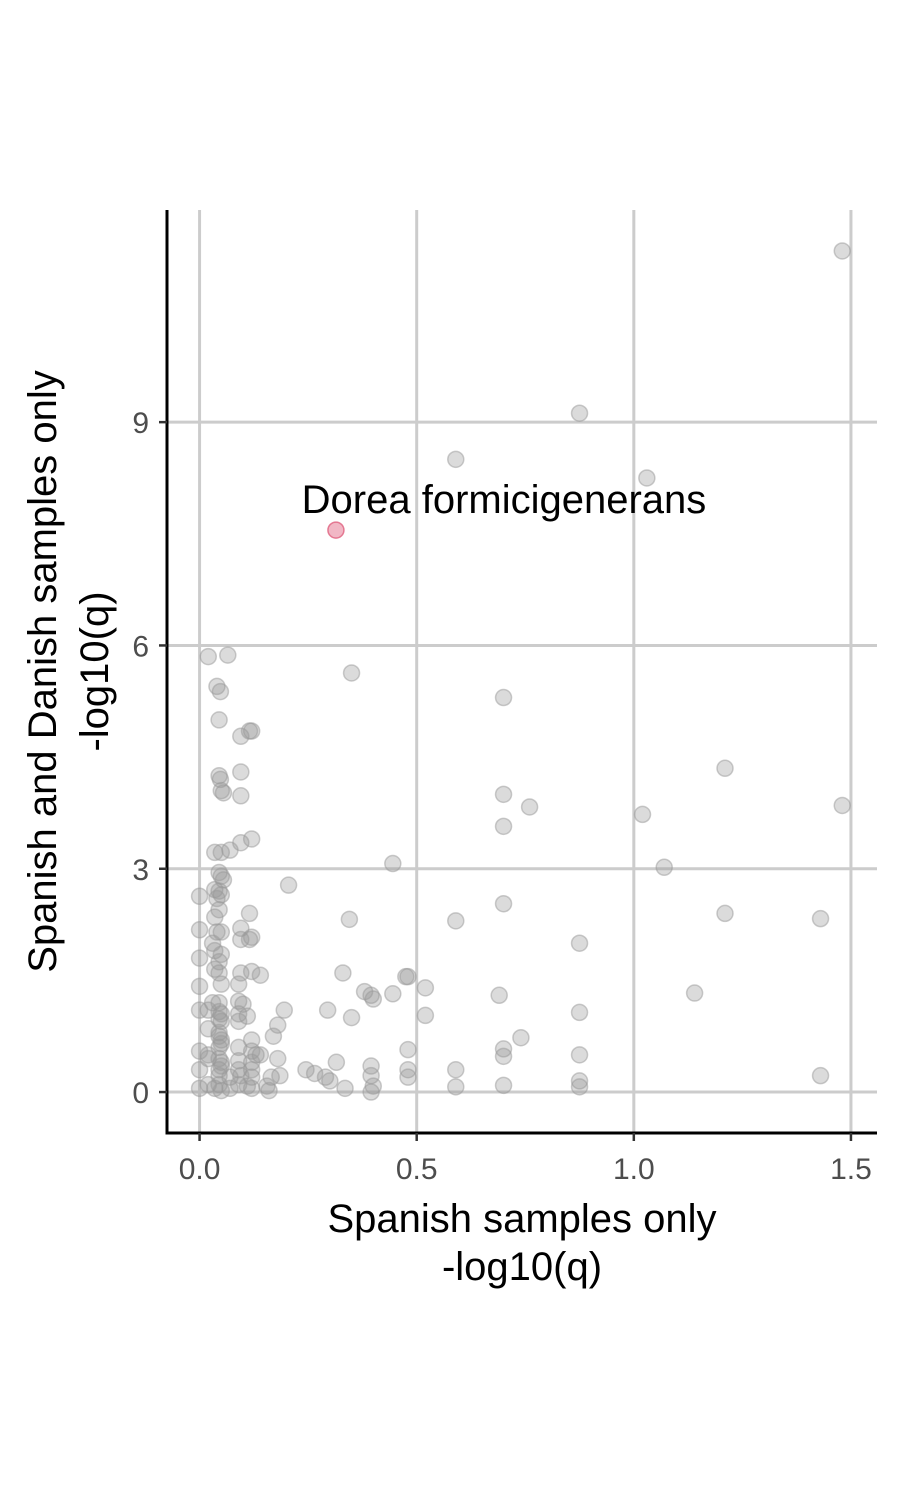 The width and height of the screenshot is (900, 1500). Describe the element at coordinates (504, 500) in the screenshot. I see `highlight-label: Dorea formicigenerans` at that location.